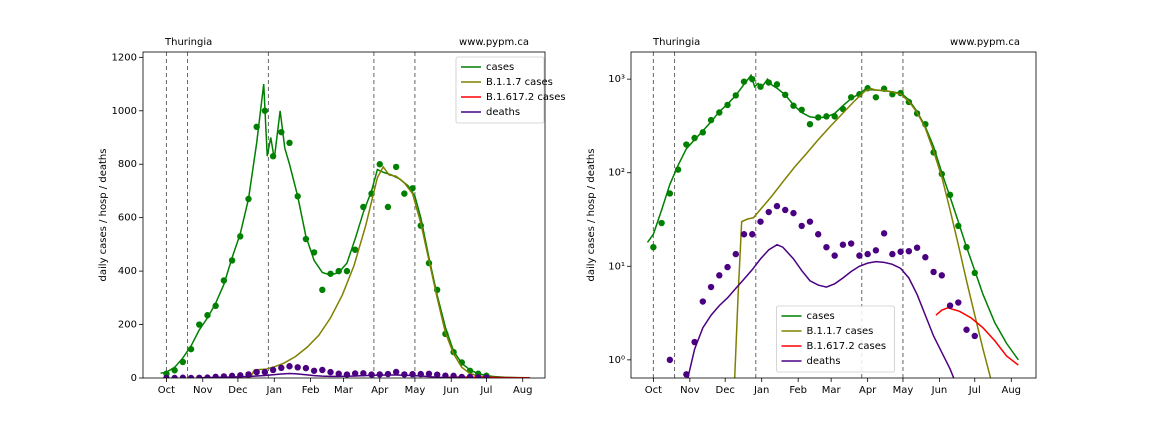 This screenshot has width=1152, height=432. What do you see at coordinates (725, 390) in the screenshot?
I see `x-tick-label: Dec` at bounding box center [725, 390].